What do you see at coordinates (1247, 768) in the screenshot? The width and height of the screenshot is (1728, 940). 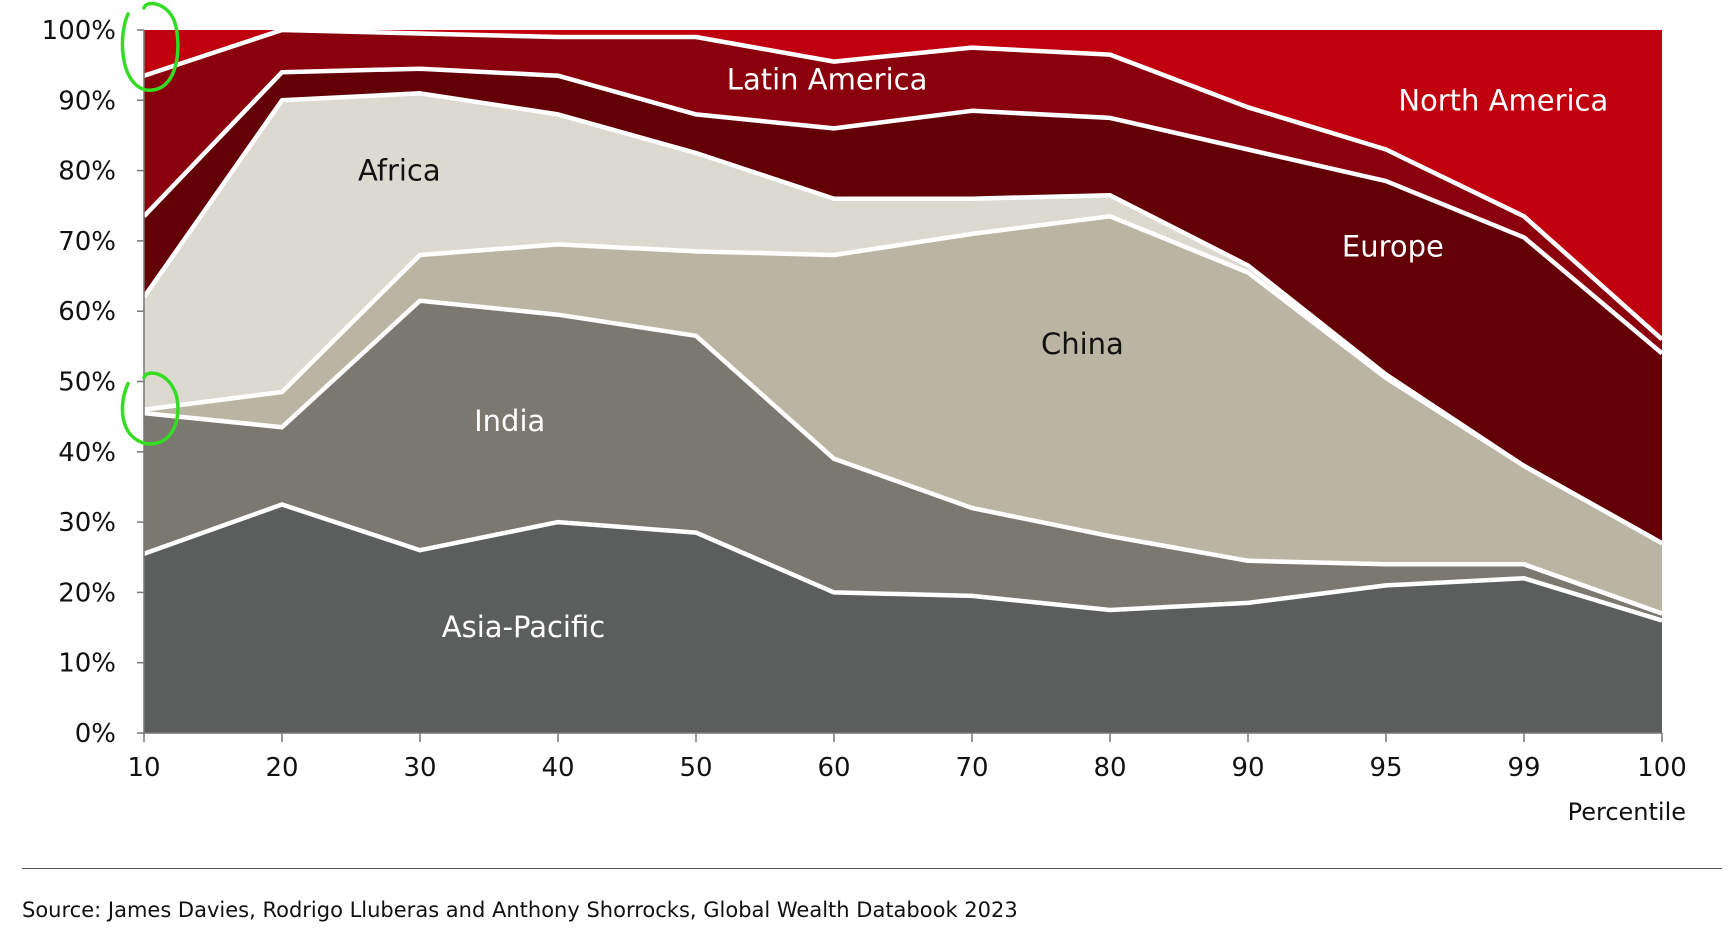 I see `x-tick-label: 90` at bounding box center [1247, 768].